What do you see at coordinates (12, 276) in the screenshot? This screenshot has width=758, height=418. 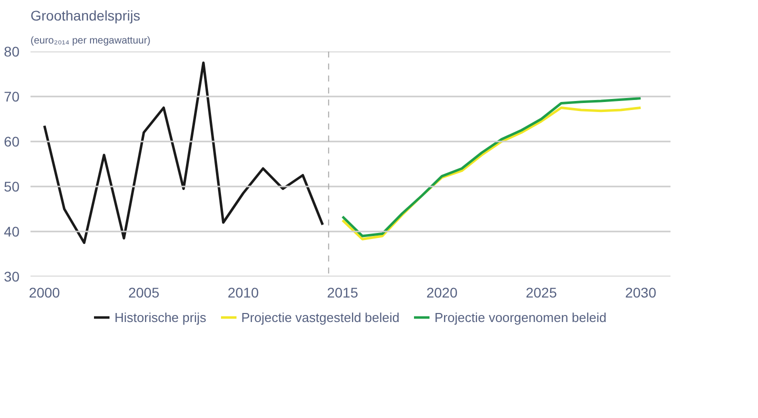 I see `y-tick-label: 30` at bounding box center [12, 276].